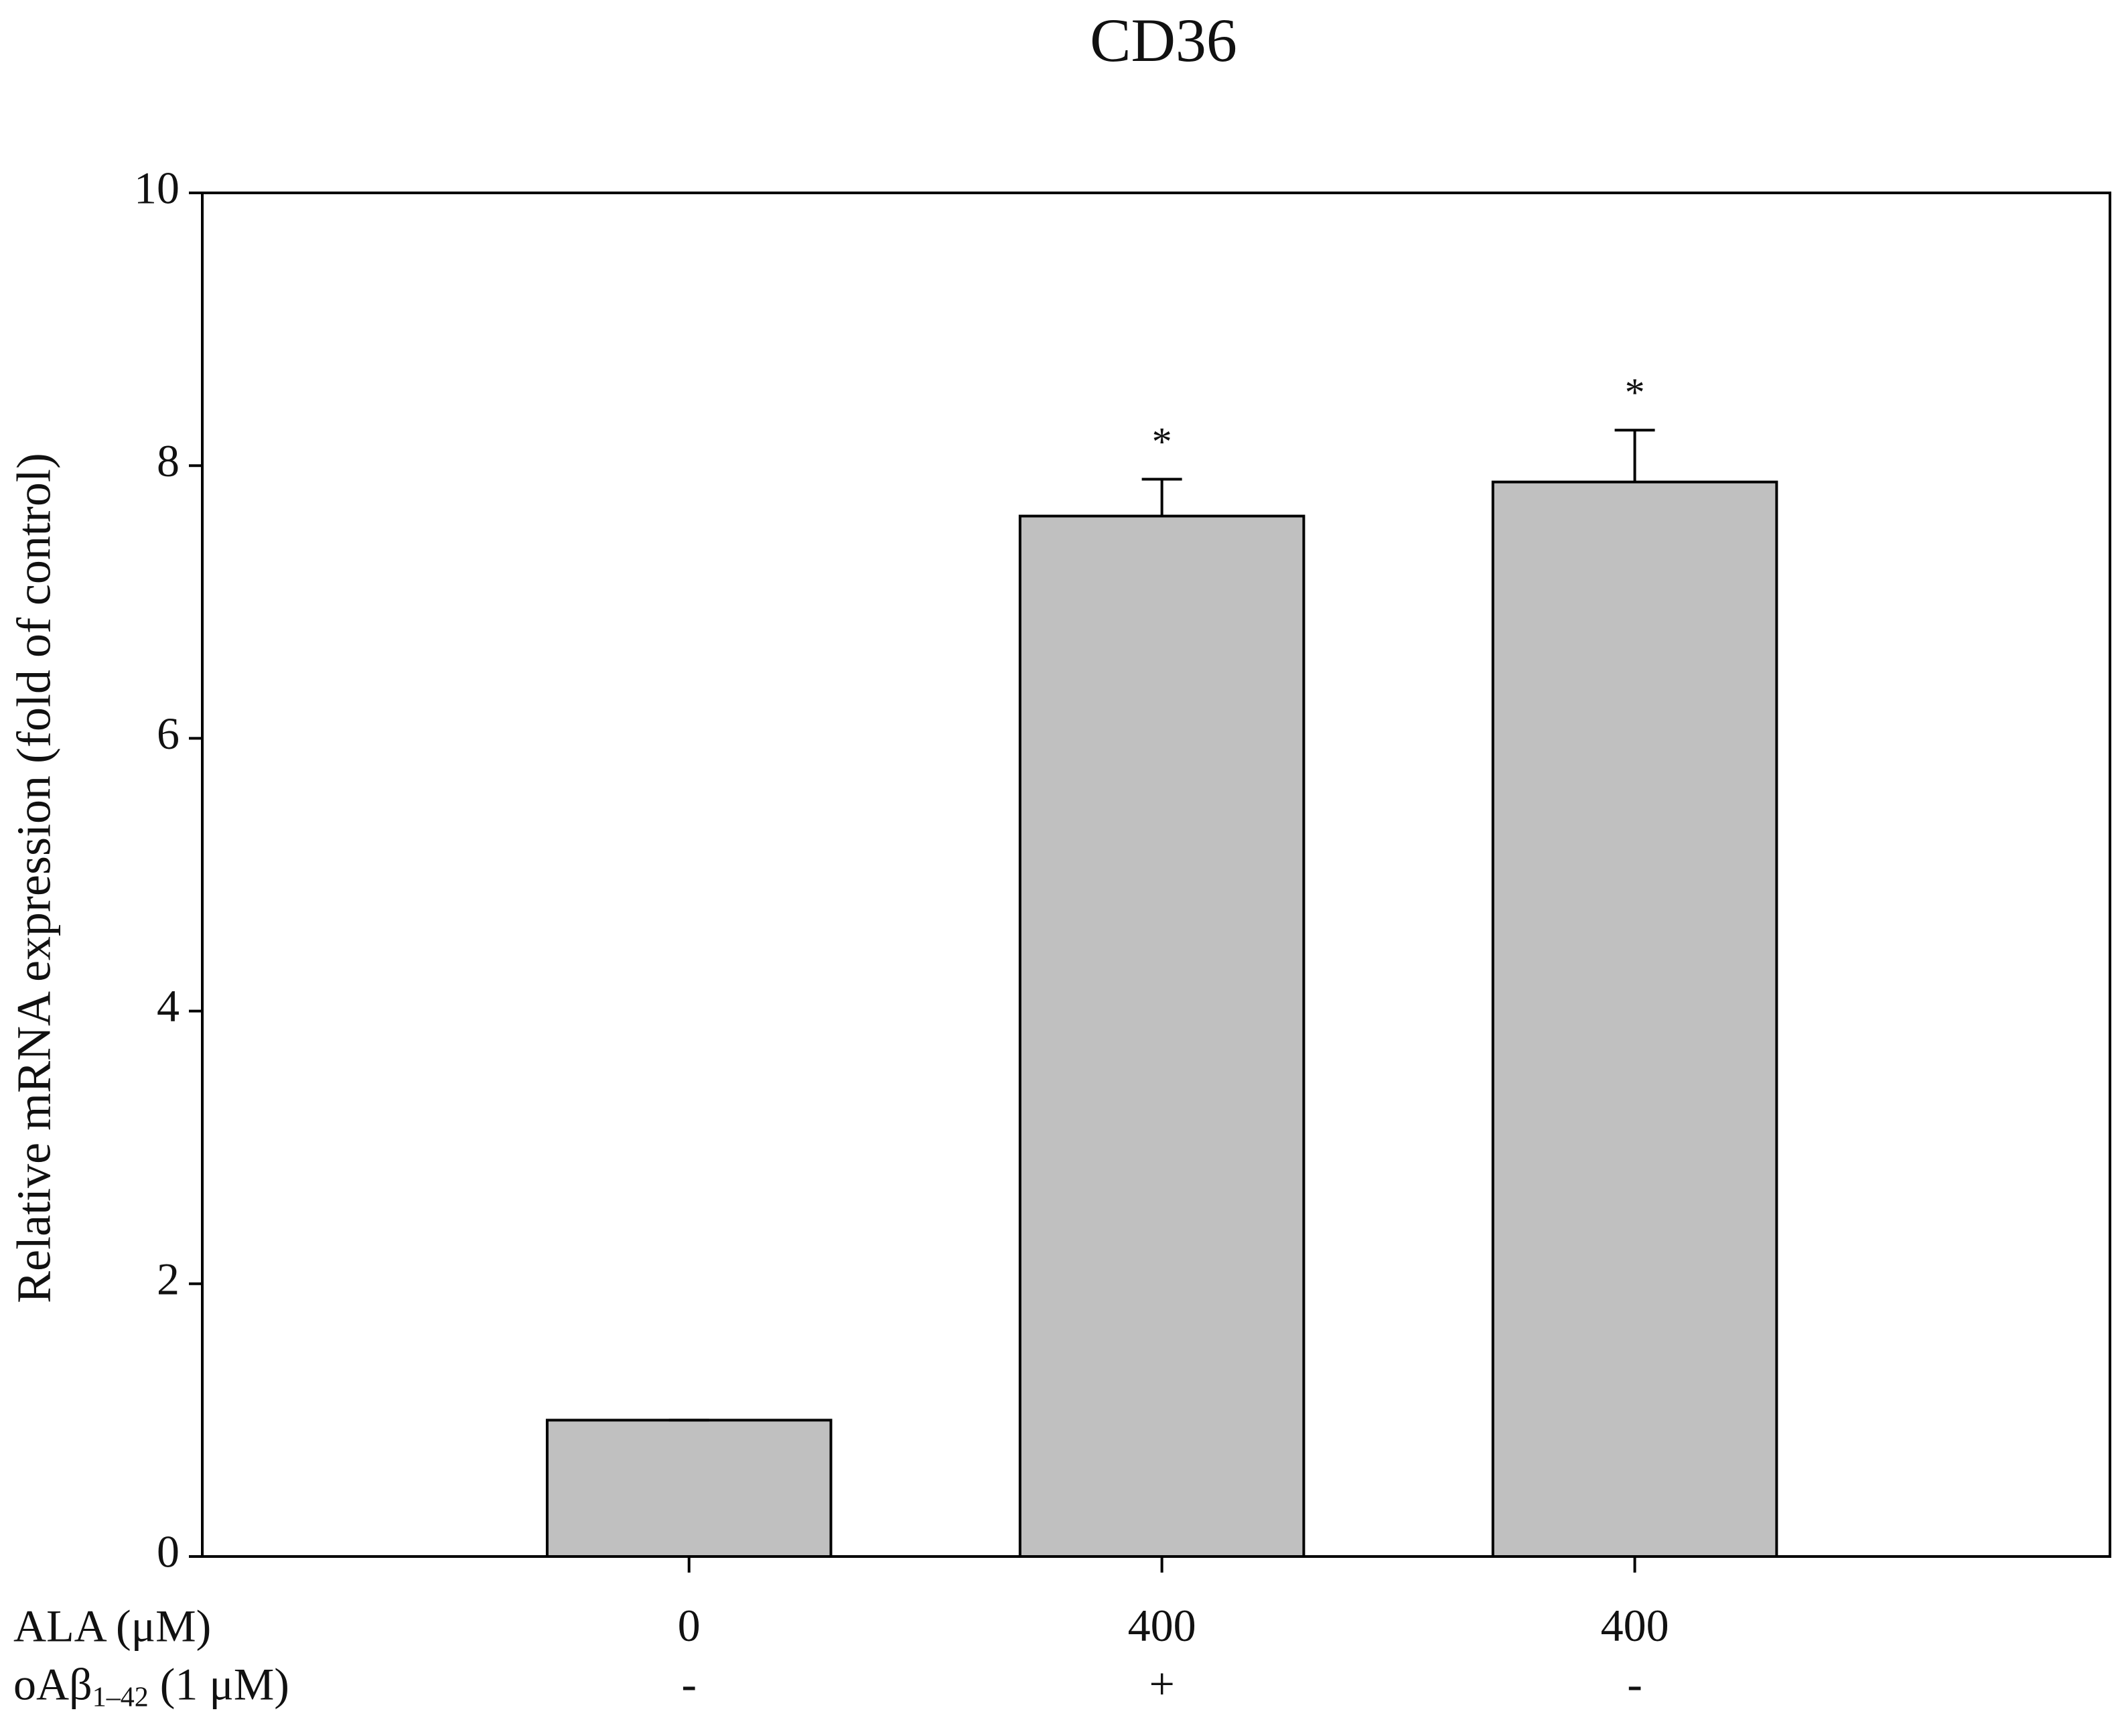 The width and height of the screenshot is (2118, 1736). I want to click on row-label: ALA (μM), so click(112, 1625).